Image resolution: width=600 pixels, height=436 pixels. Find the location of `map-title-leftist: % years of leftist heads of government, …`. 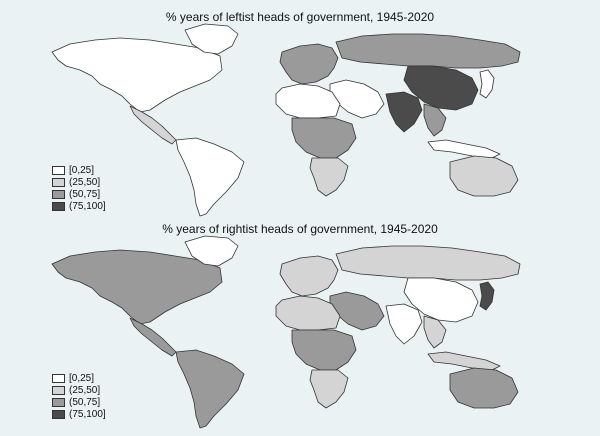

map-title-leftist: % years of leftist heads of government, … is located at coordinates (300, 17).